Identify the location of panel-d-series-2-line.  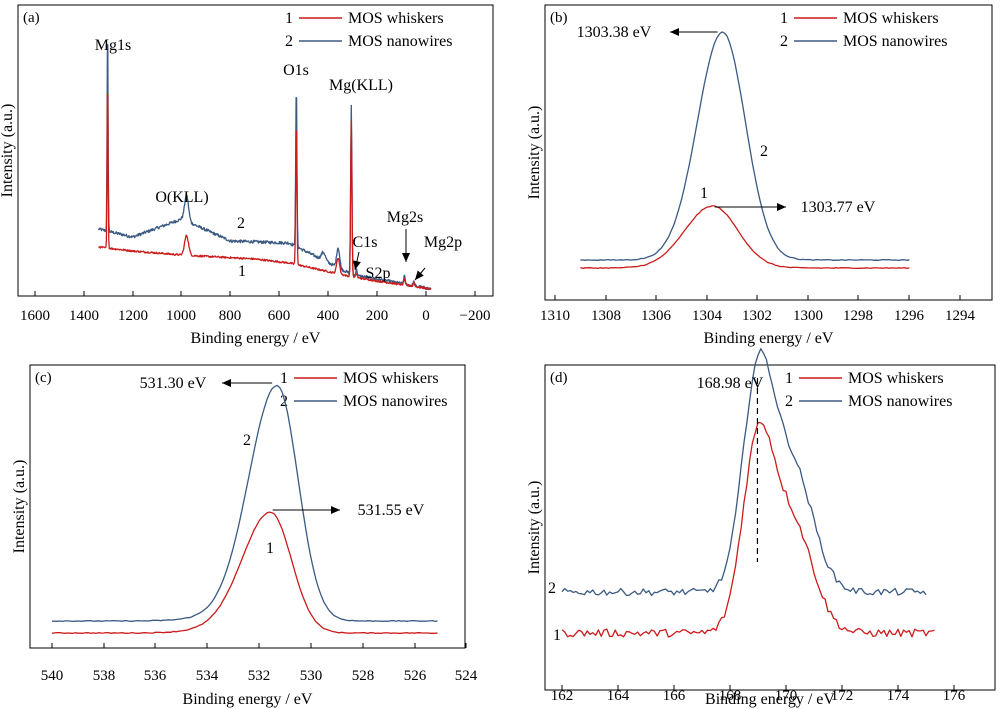
(744, 472).